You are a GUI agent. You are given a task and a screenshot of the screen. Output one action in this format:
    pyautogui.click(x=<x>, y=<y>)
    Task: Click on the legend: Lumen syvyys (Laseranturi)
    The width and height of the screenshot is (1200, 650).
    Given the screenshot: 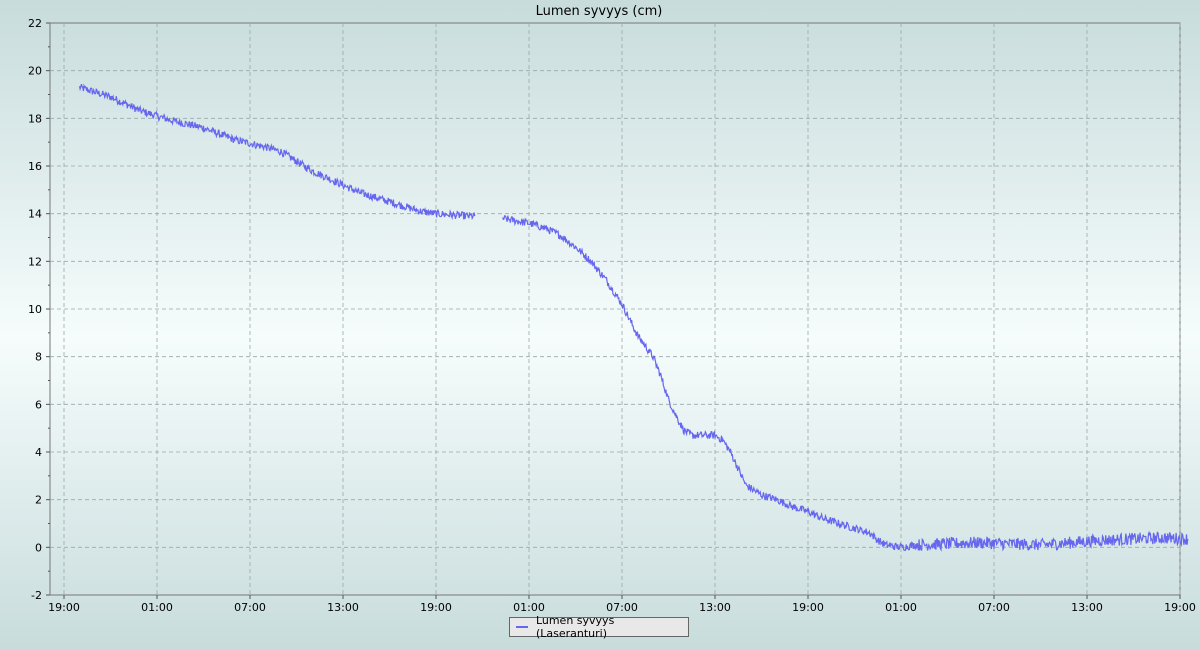 What is the action you would take?
    pyautogui.click(x=599, y=627)
    